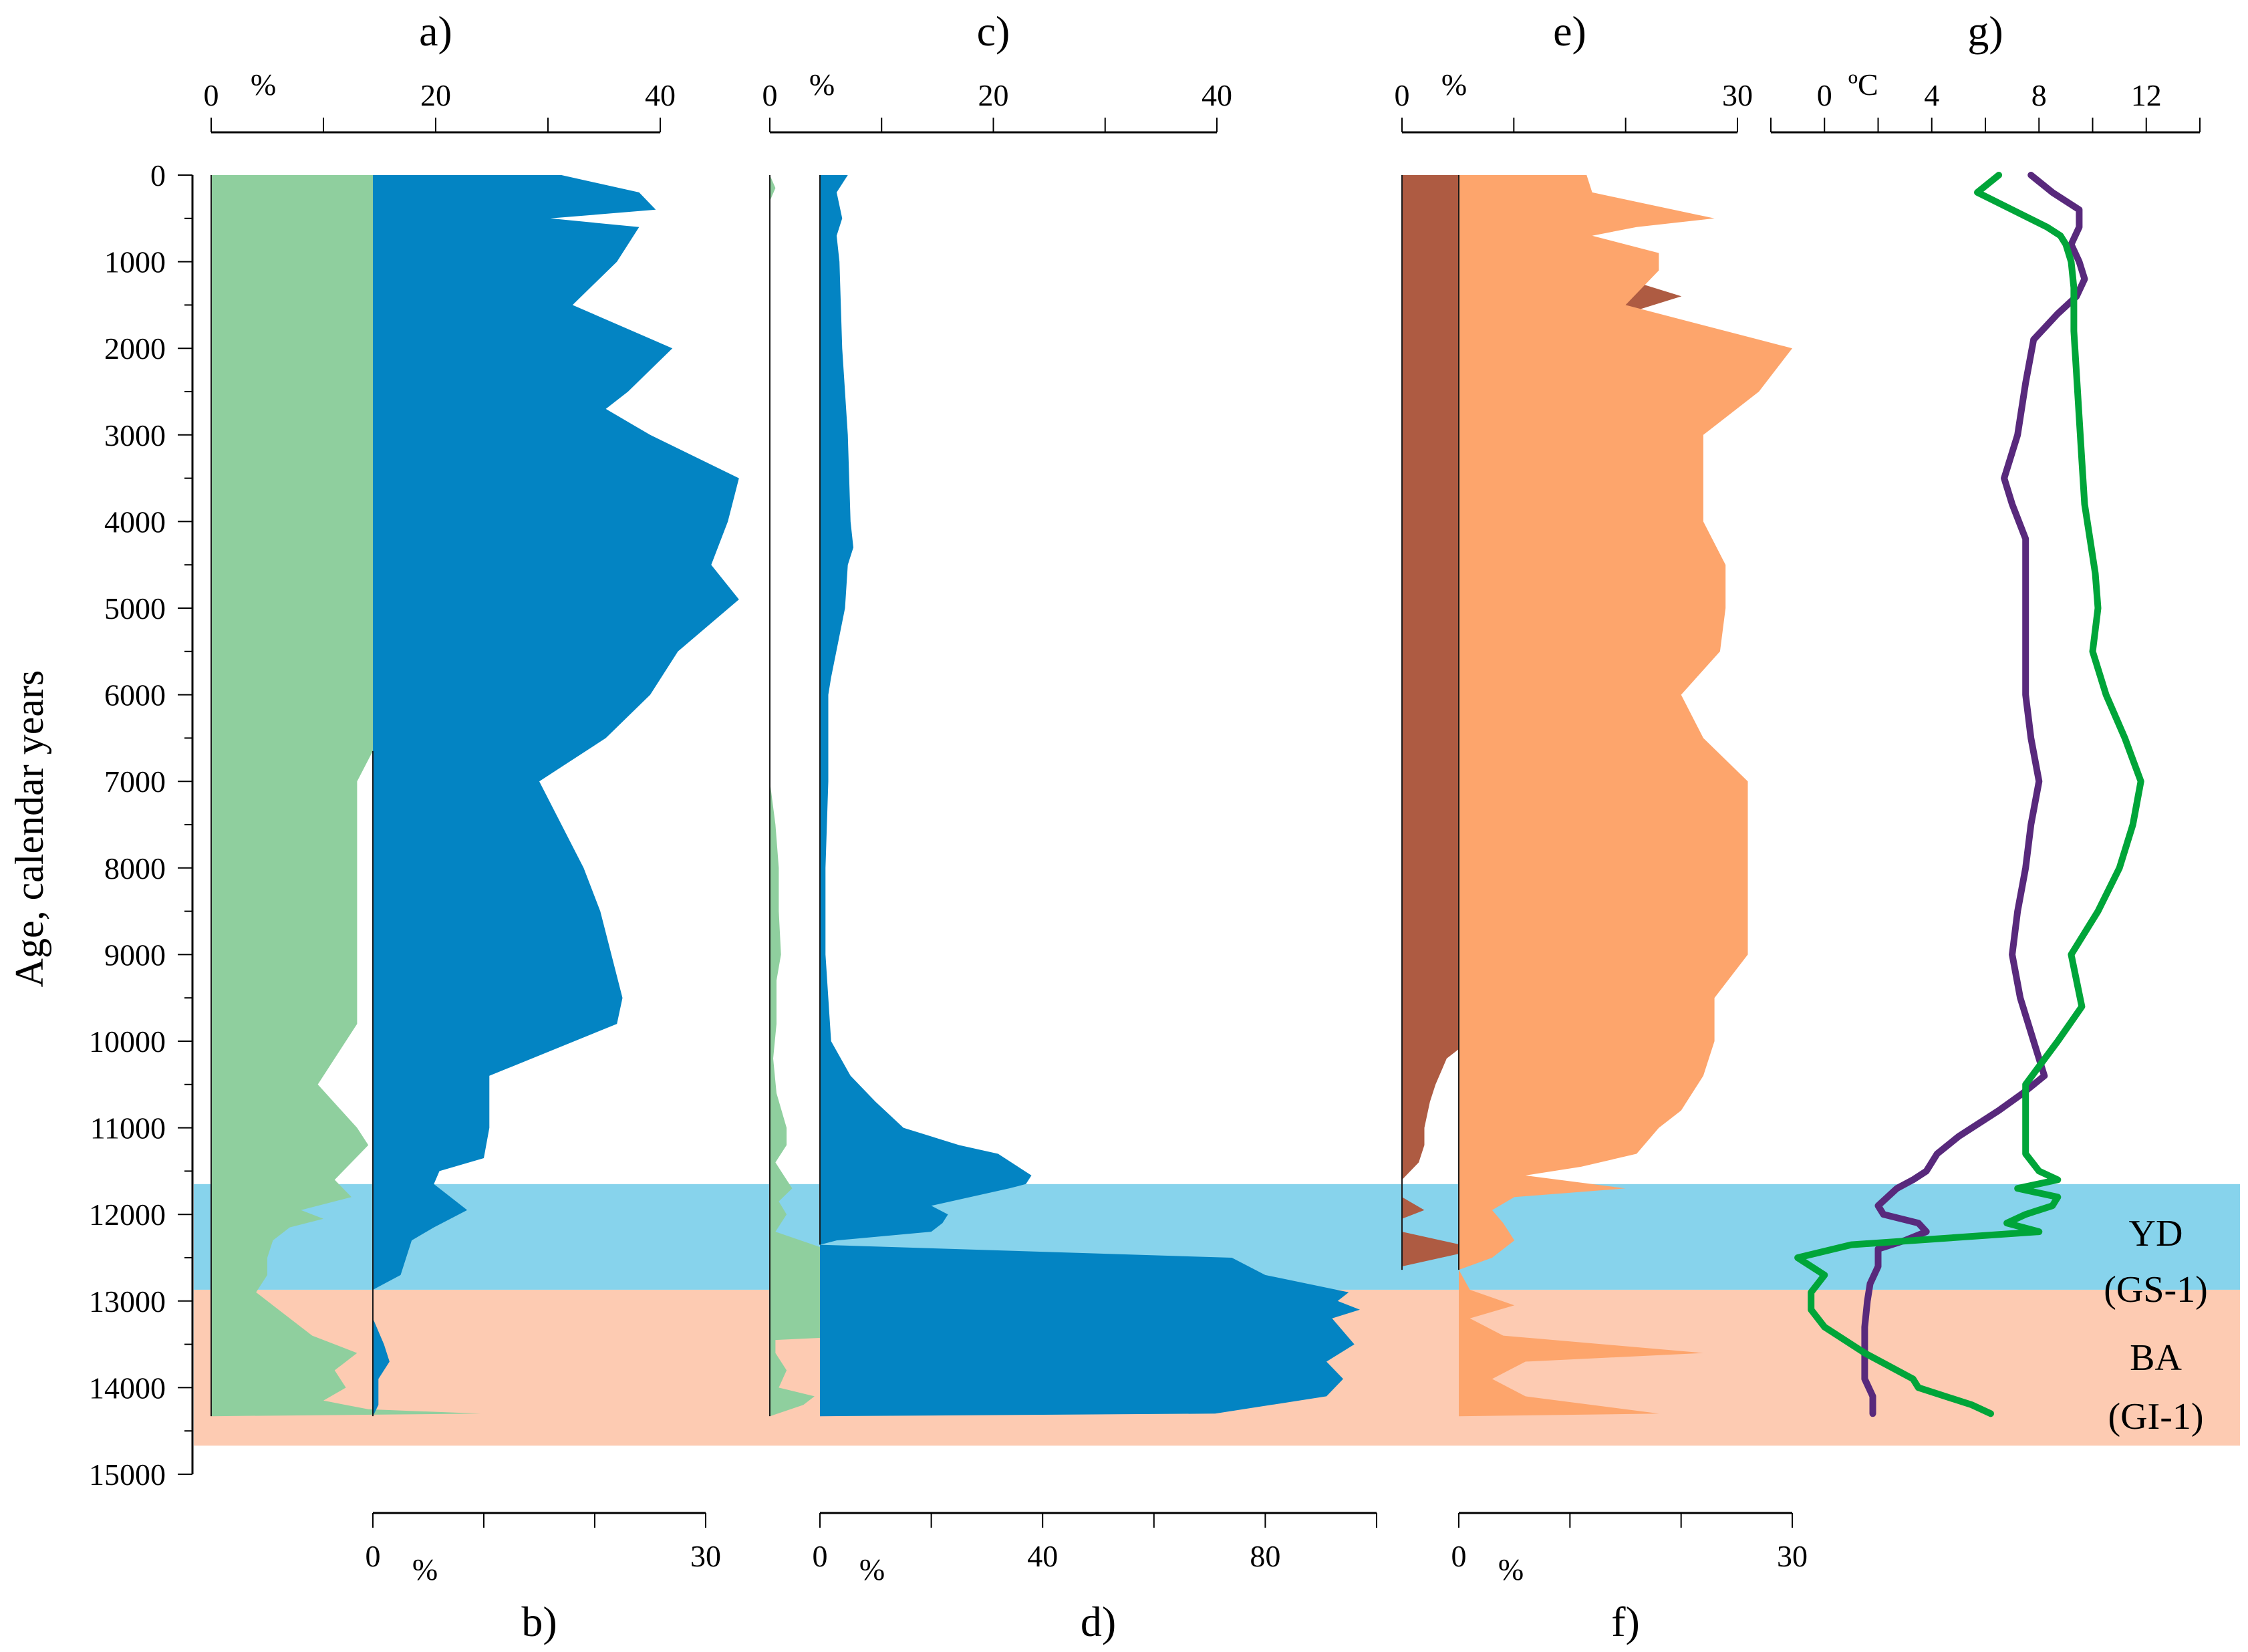  What do you see at coordinates (770, 95) in the screenshot?
I see `panel-c-tick-label-0: 0` at bounding box center [770, 95].